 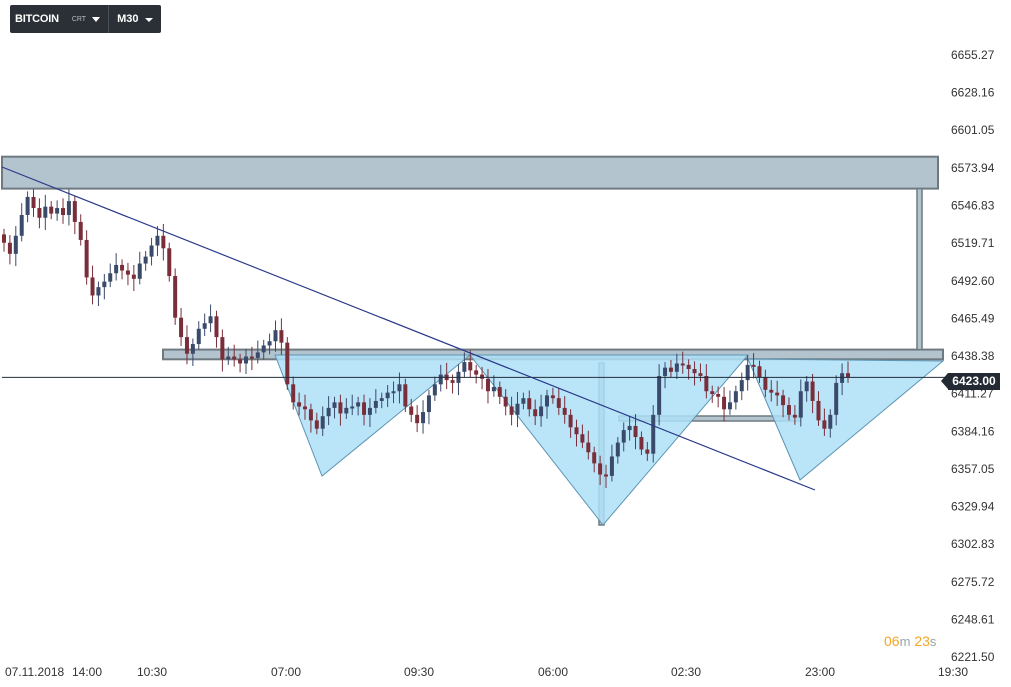 I want to click on x-tick-label: 10:30, so click(x=152, y=672).